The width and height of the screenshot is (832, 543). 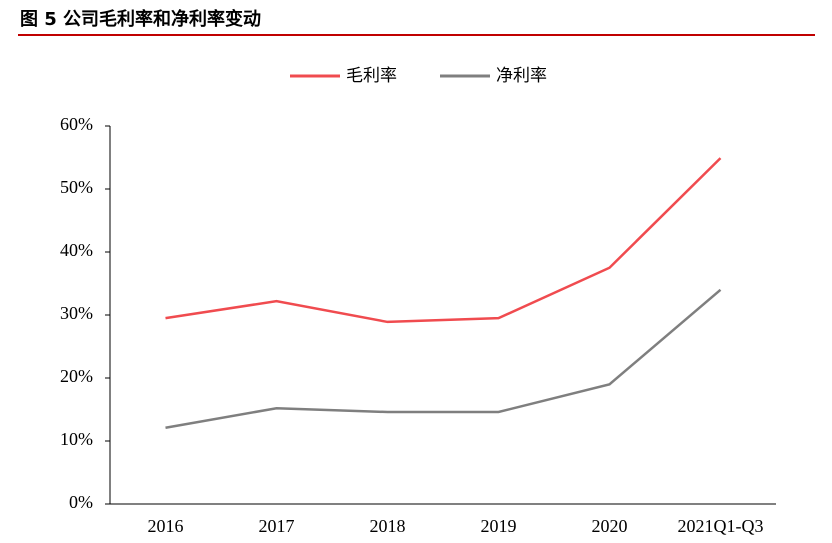 I want to click on y-tick-label: 40%, so click(x=76, y=250).